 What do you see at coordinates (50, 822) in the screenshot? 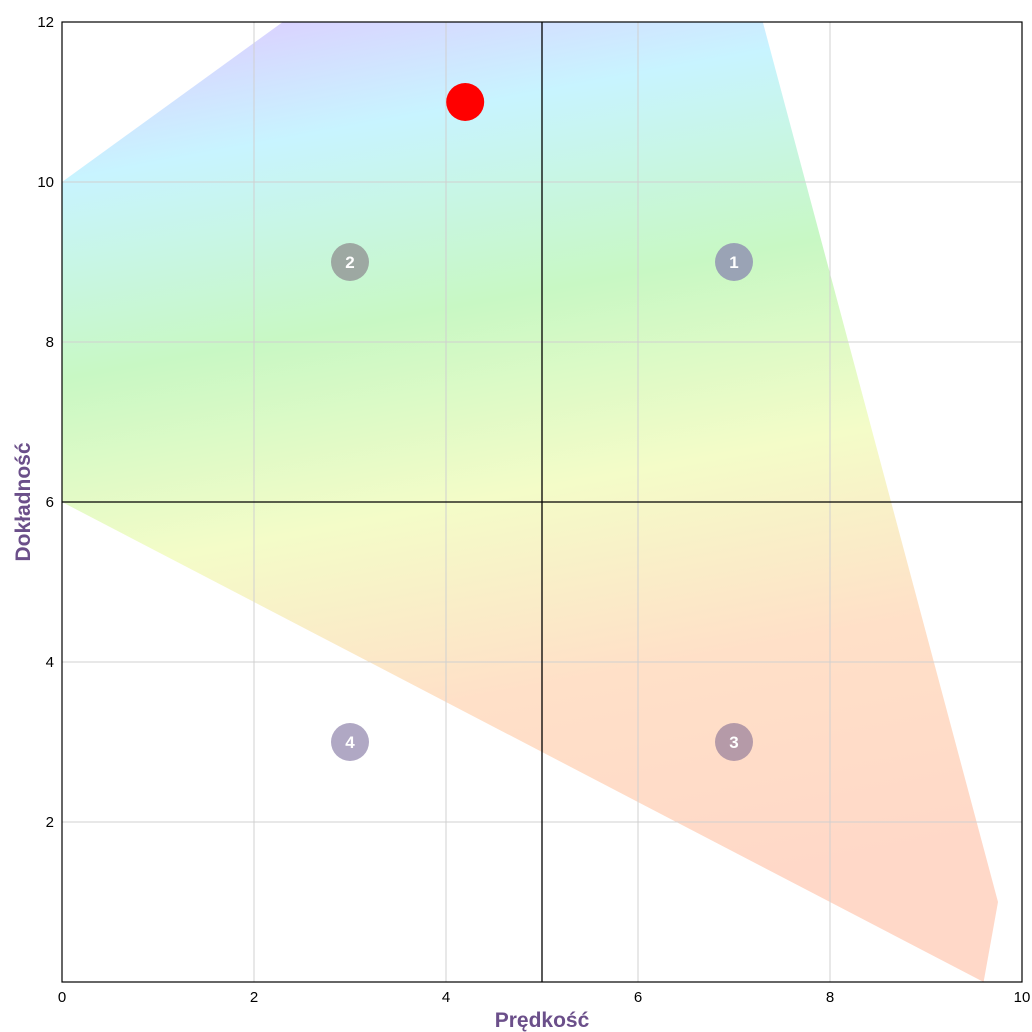
I see `y-tick-label: 2` at bounding box center [50, 822].